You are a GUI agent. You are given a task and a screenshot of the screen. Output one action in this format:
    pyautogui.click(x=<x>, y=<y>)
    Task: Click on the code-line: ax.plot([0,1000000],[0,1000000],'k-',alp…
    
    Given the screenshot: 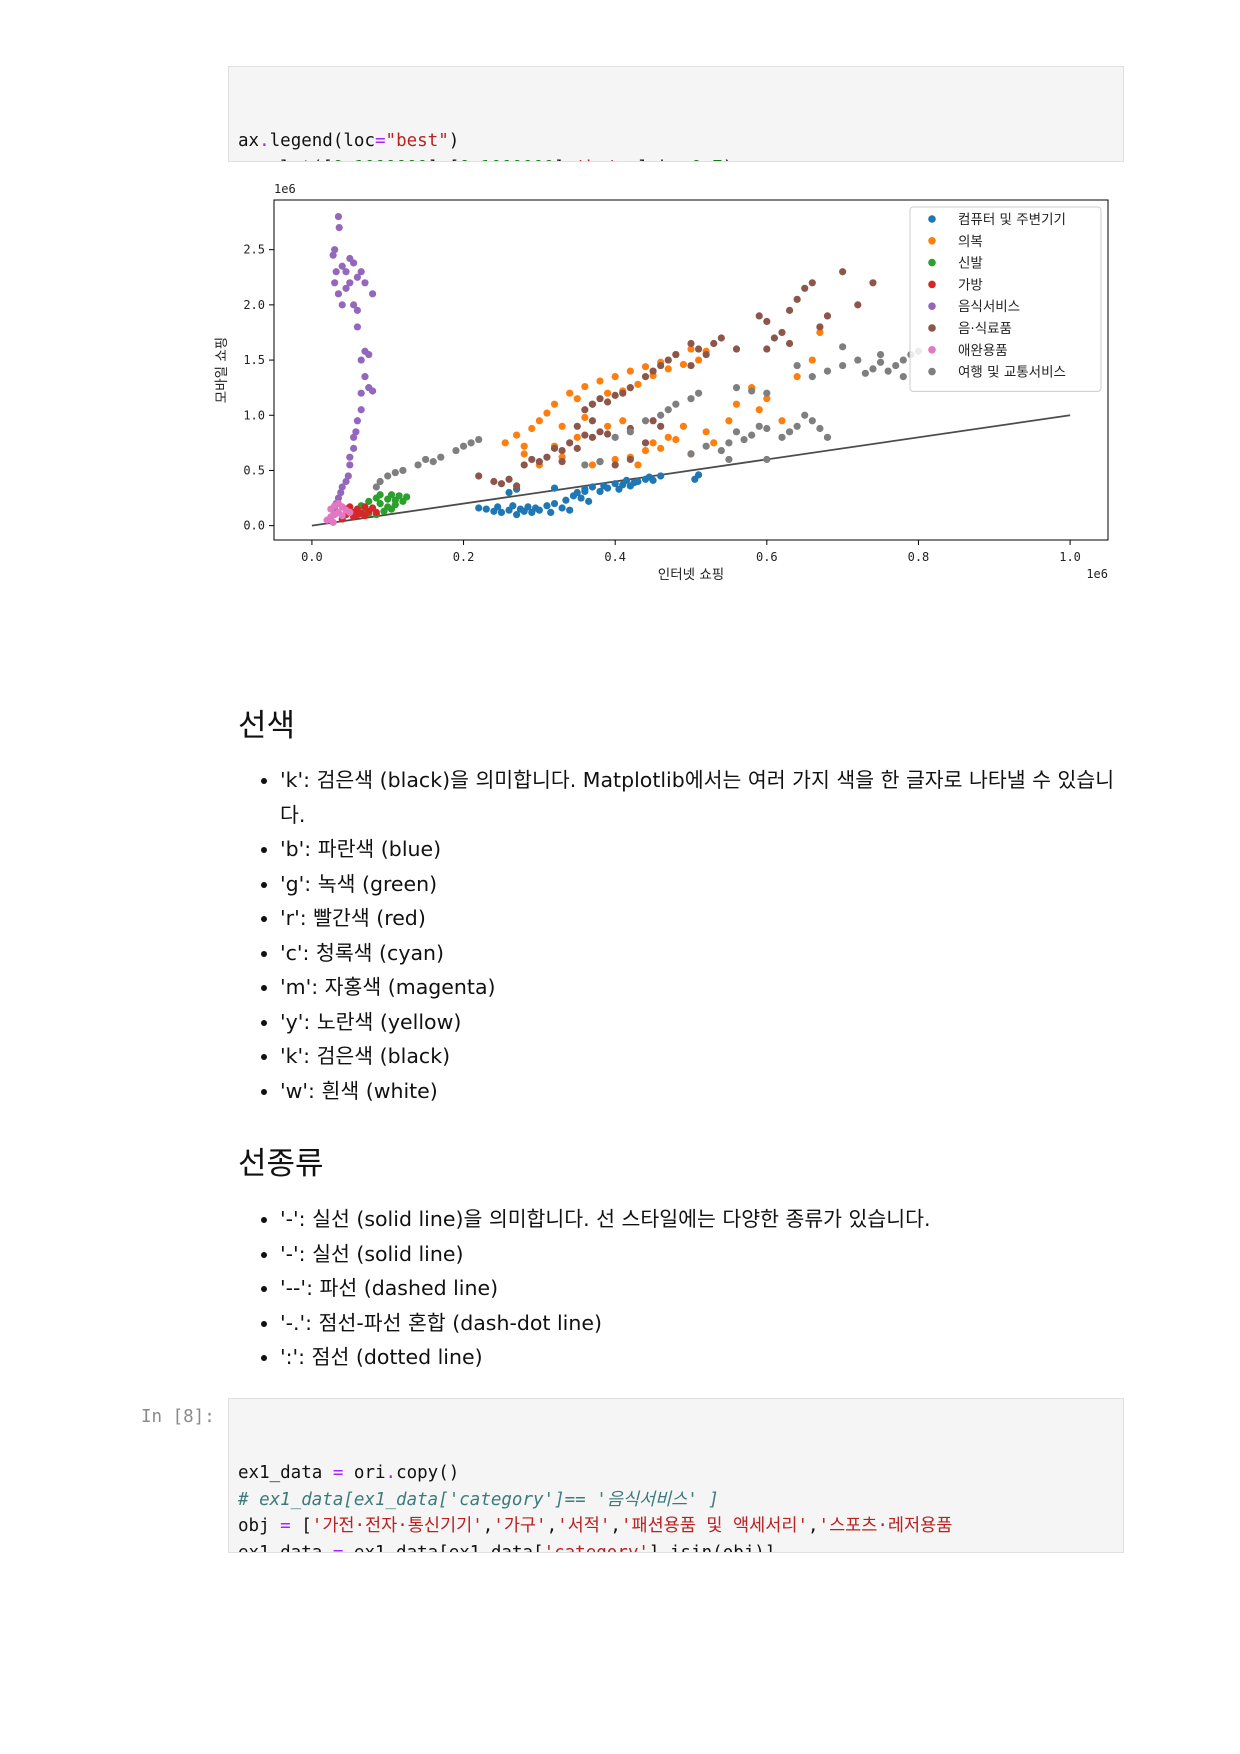 What is the action you would take?
    pyautogui.click(x=676, y=158)
    